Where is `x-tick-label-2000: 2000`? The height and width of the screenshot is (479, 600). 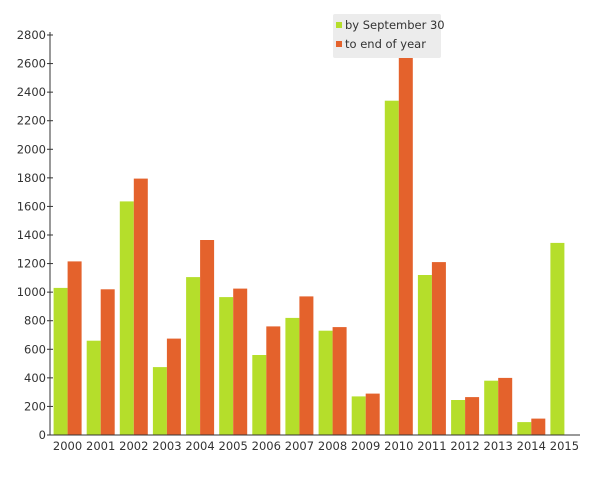
x-tick-label-2000: 2000 is located at coordinates (67, 446).